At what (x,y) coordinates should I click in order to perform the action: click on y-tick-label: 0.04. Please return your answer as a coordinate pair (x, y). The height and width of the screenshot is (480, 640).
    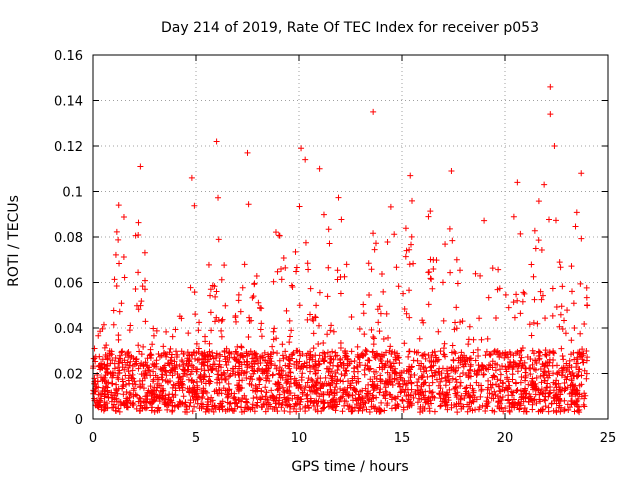
    Looking at the image, I should click on (68, 329).